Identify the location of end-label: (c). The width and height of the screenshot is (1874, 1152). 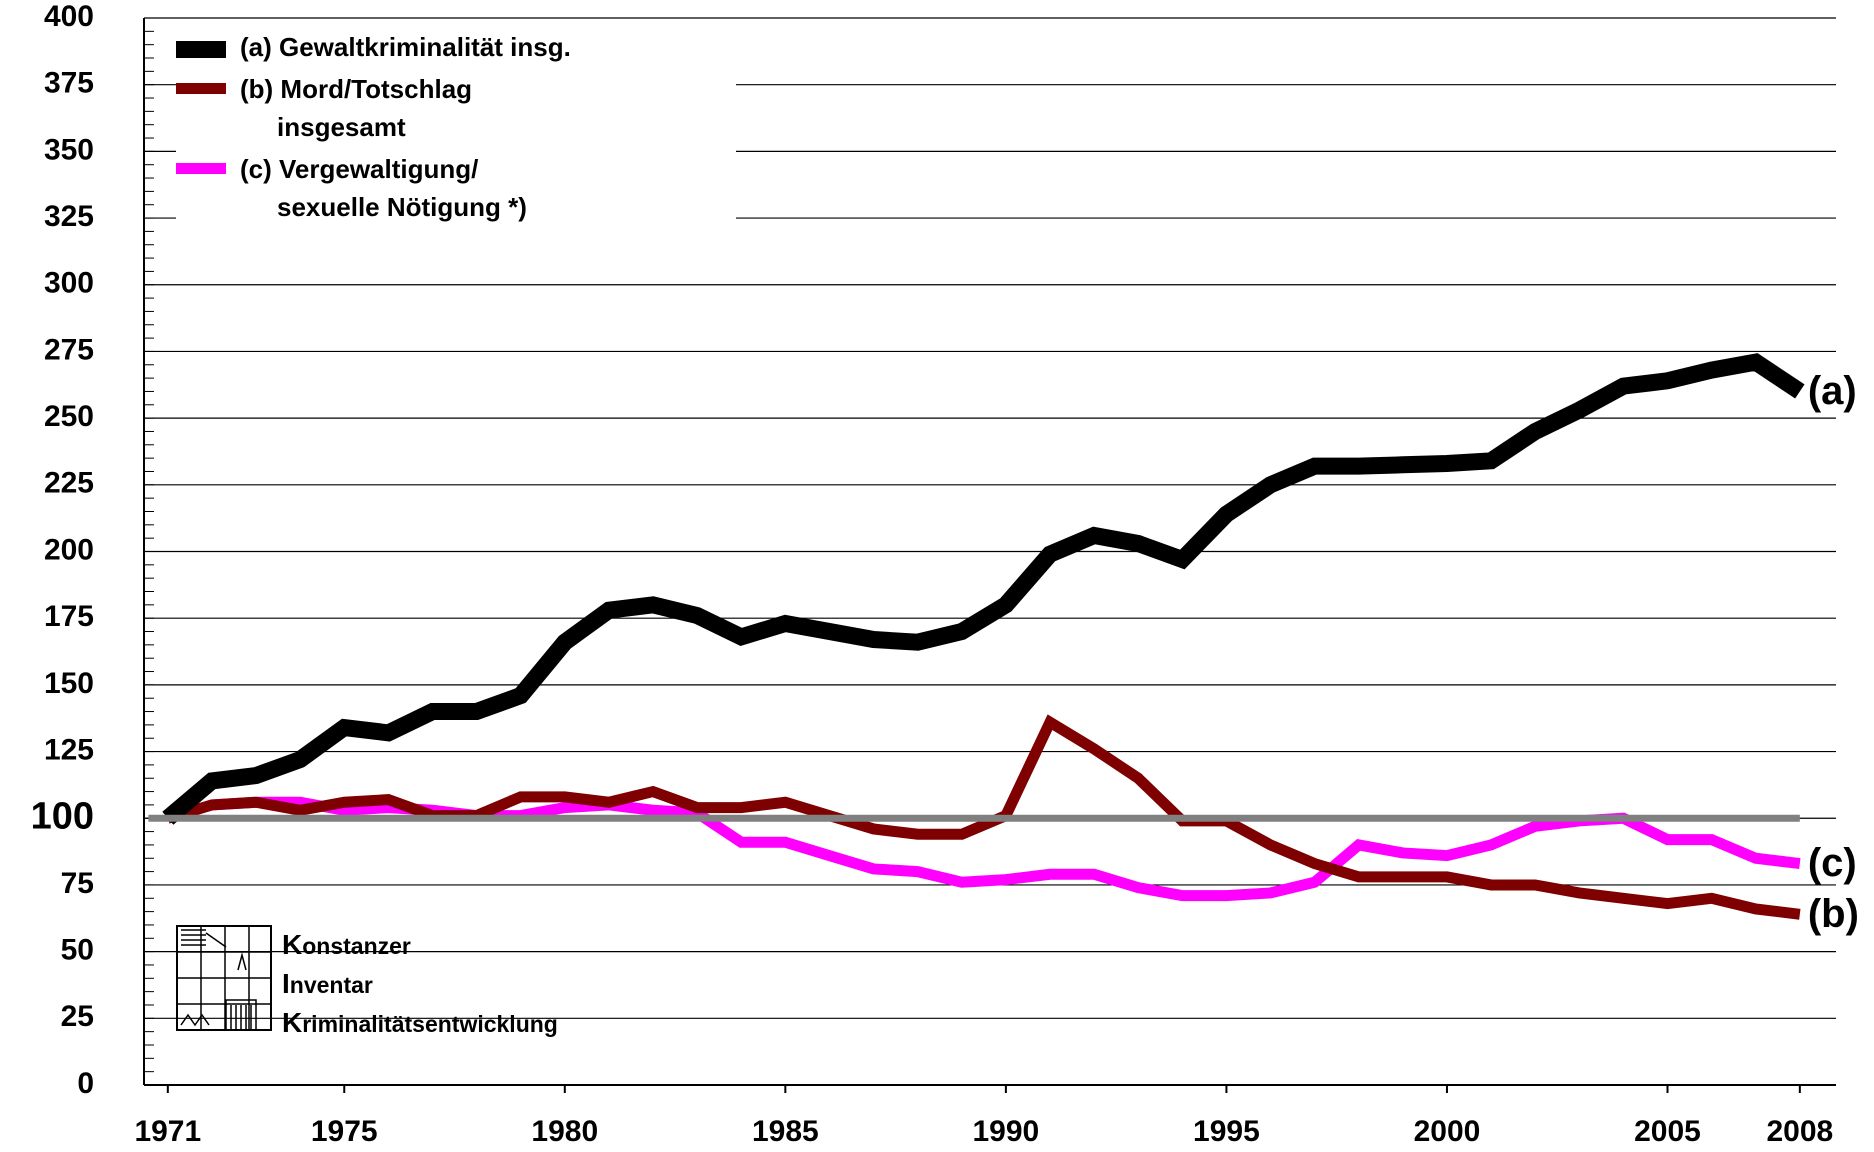
(1832, 863).